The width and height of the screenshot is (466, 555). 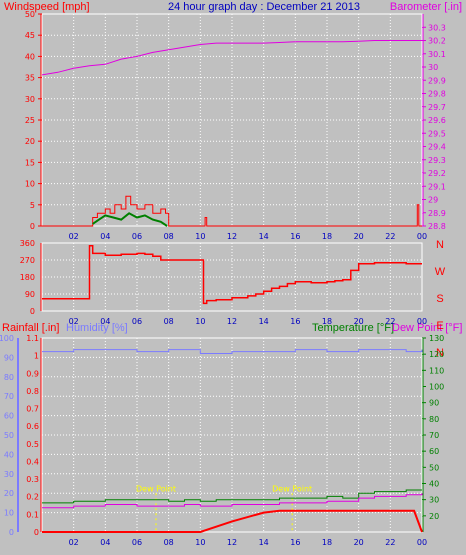 What do you see at coordinates (32, 514) in the screenshot?
I see `rainfall-tick-label: 0.1` at bounding box center [32, 514].